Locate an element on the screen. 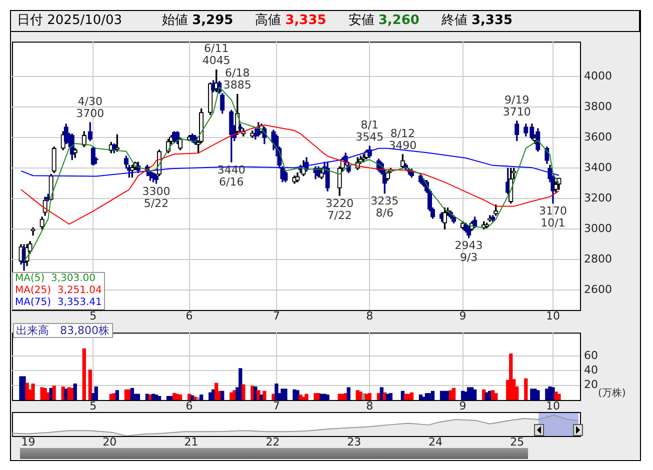  text: 安値 3,260 is located at coordinates (384, 20).